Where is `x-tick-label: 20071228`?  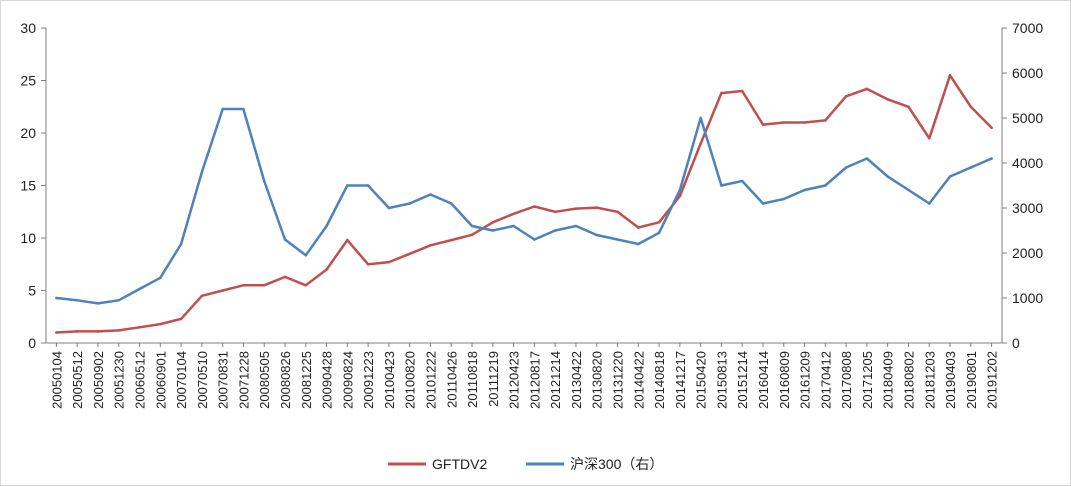
x-tick-label: 20071228 is located at coordinates (243, 380).